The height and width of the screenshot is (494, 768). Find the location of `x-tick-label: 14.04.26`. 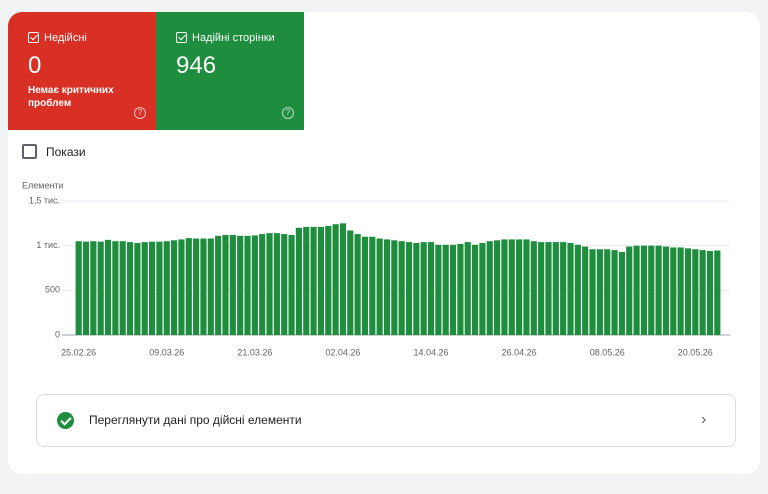

x-tick-label: 14.04.26 is located at coordinates (431, 352).